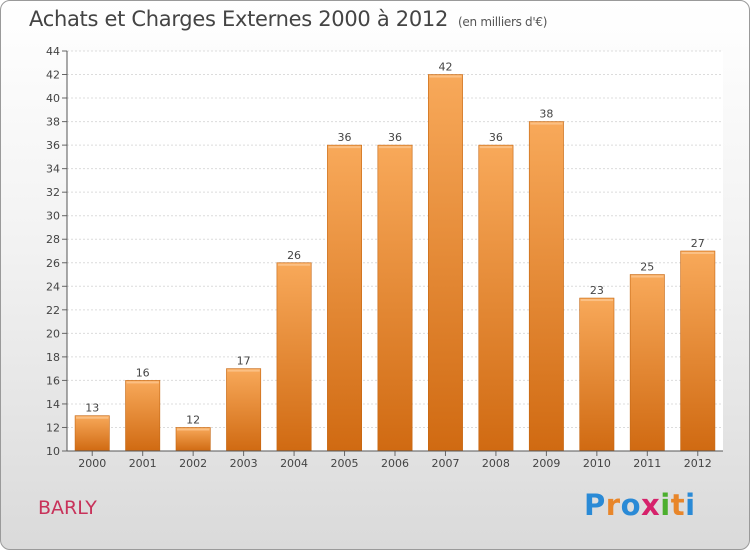 The image size is (750, 550). Describe the element at coordinates (496, 463) in the screenshot. I see `x-tick-label: 2008` at that location.